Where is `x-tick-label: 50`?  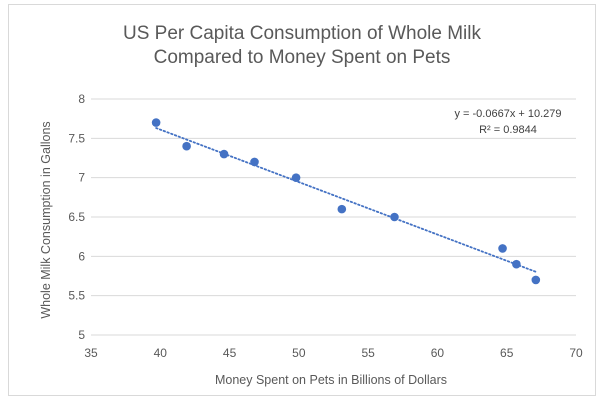 x-tick-label: 50 is located at coordinates (299, 353).